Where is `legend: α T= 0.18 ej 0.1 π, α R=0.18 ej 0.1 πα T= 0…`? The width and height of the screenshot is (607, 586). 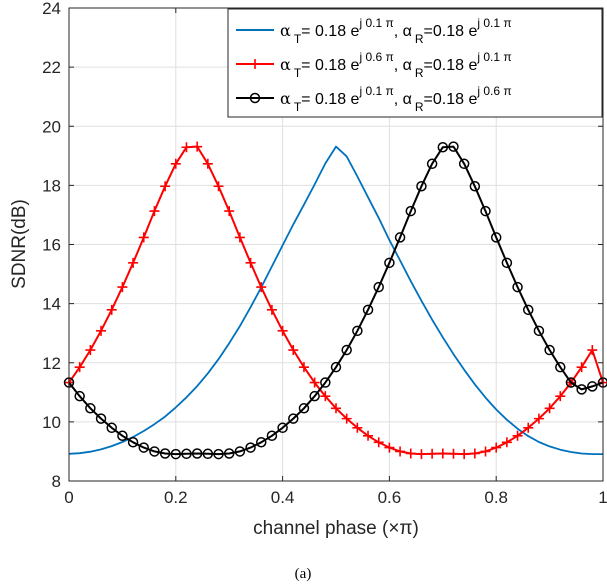
legend: α T= 0.18 ej 0.1 π, α R=0.18 ej 0.1 πα T= 0… is located at coordinates (415, 63).